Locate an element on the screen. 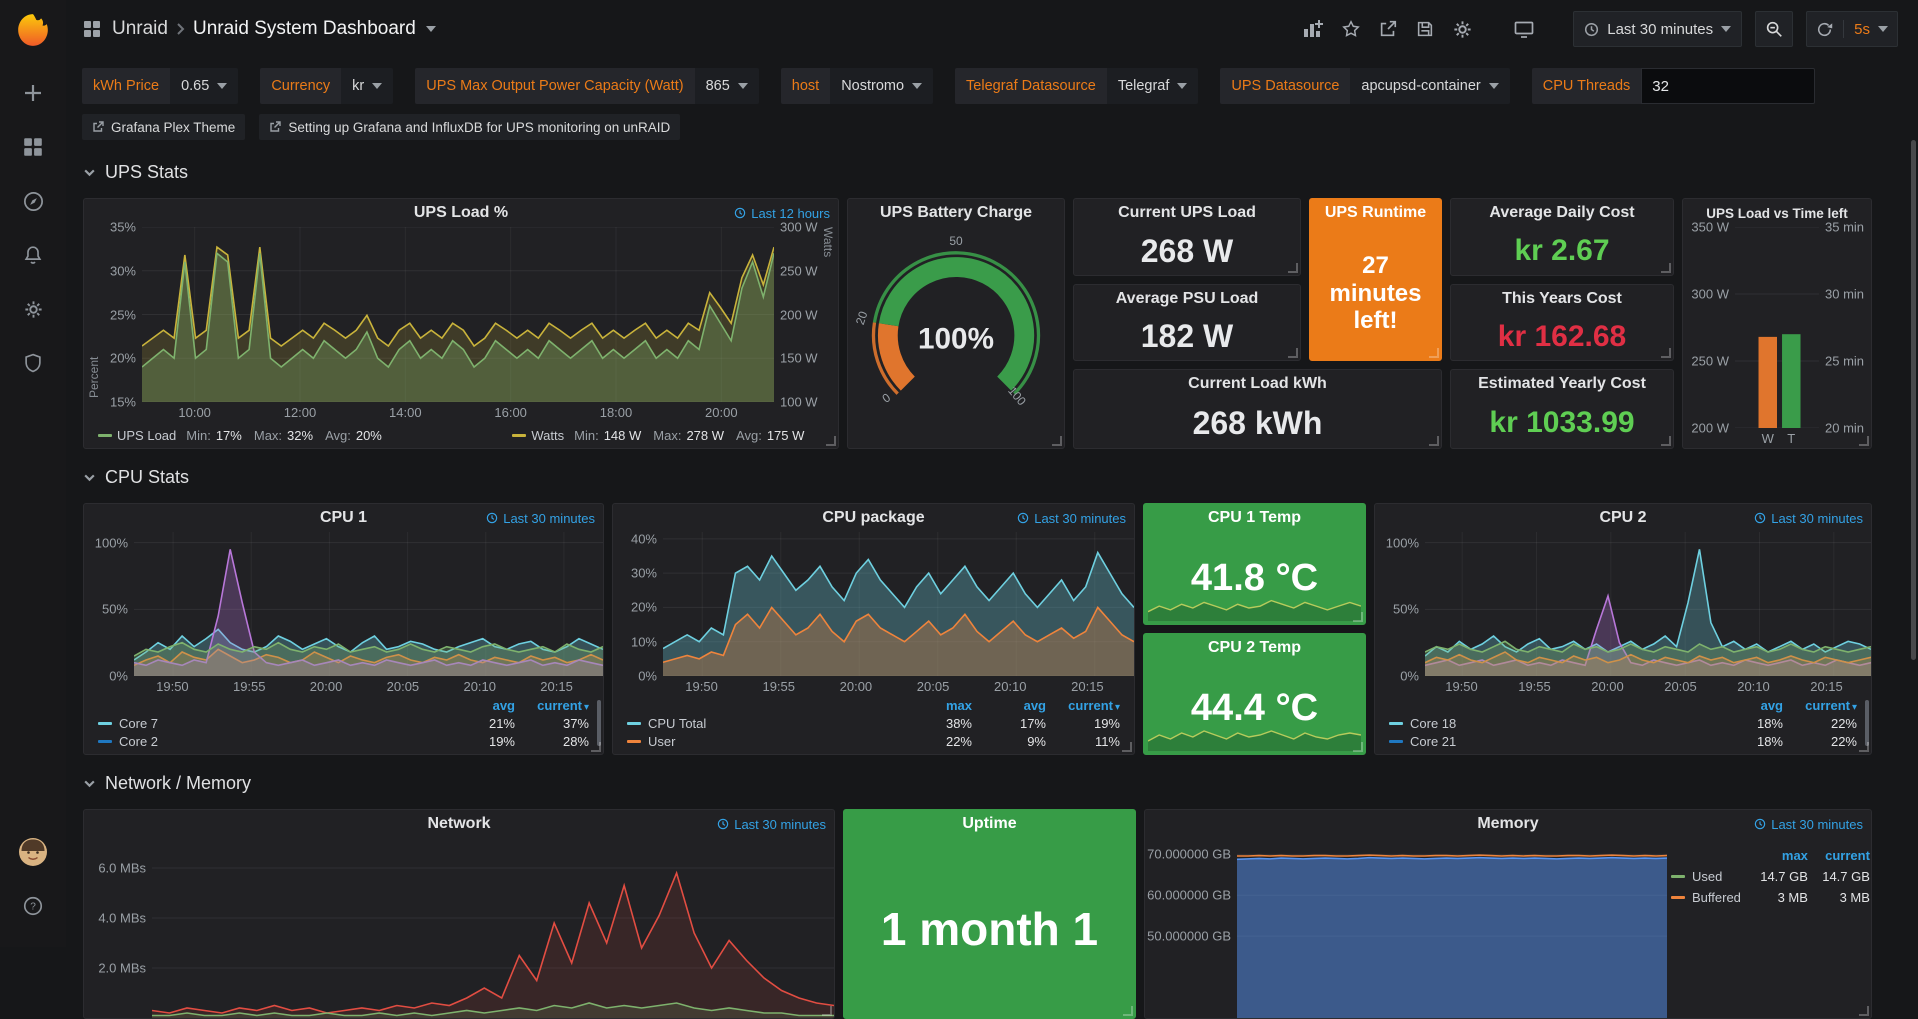  variable-host-value: Nostromo is located at coordinates (881, 86).